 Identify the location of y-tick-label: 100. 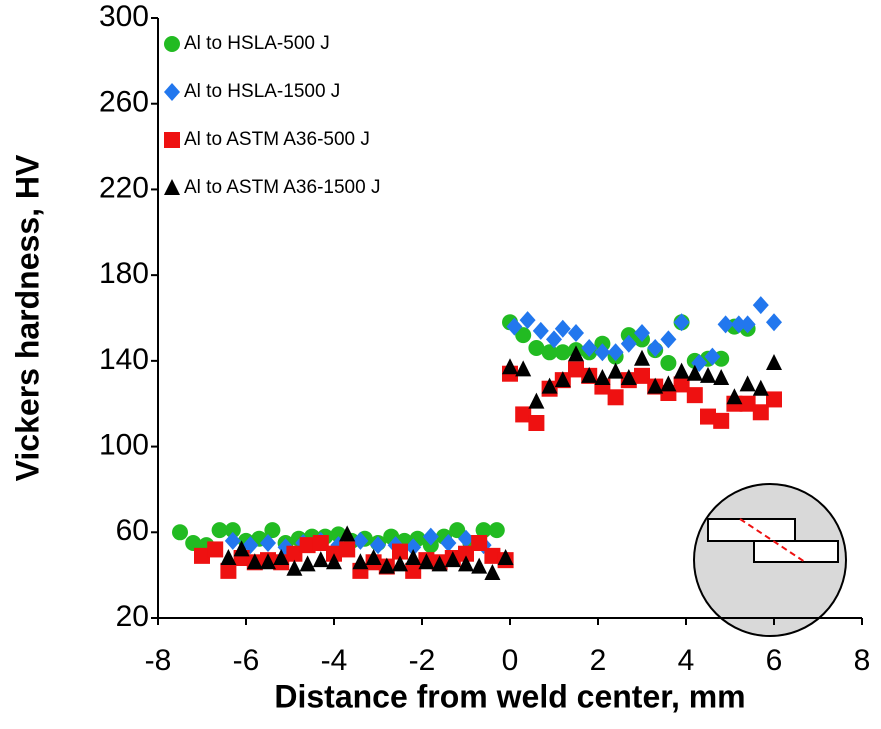
(124, 444).